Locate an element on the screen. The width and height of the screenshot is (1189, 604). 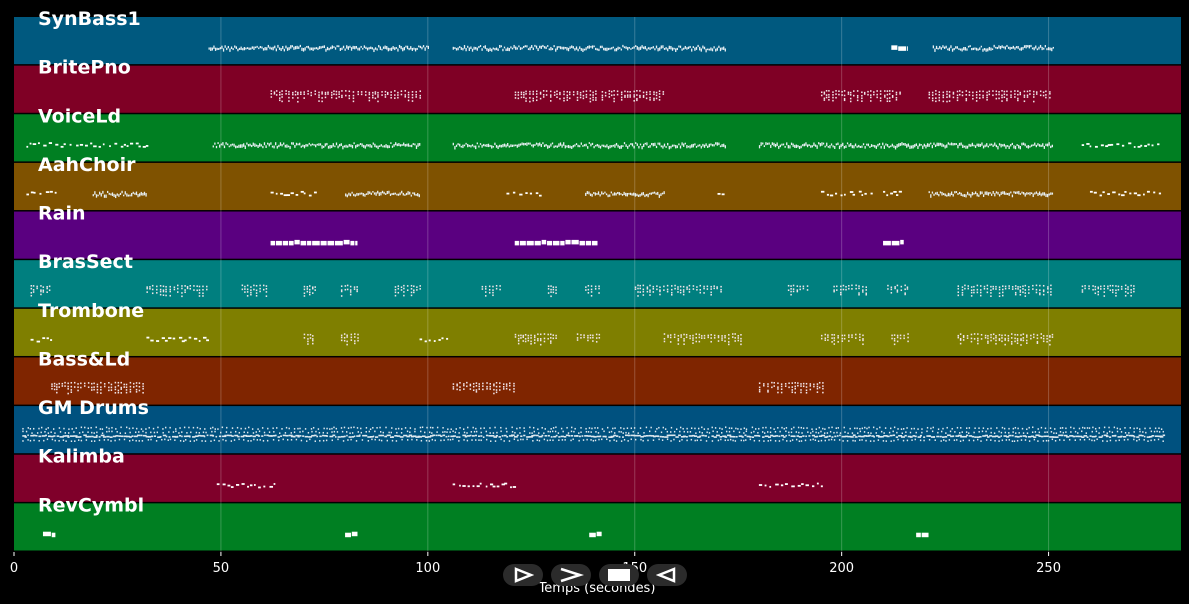
stop-button is located at coordinates (619, 575).